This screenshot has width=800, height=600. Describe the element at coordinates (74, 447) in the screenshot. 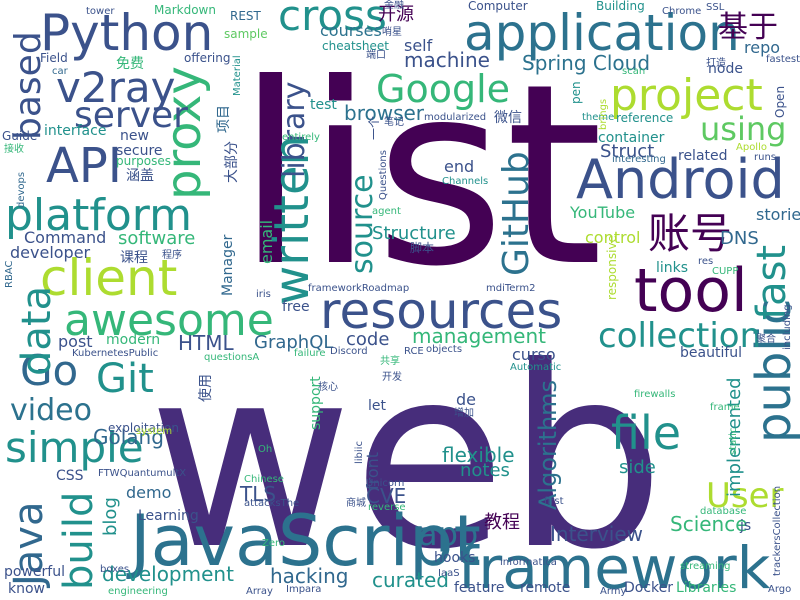

I see `word-simple-13: simple` at that location.